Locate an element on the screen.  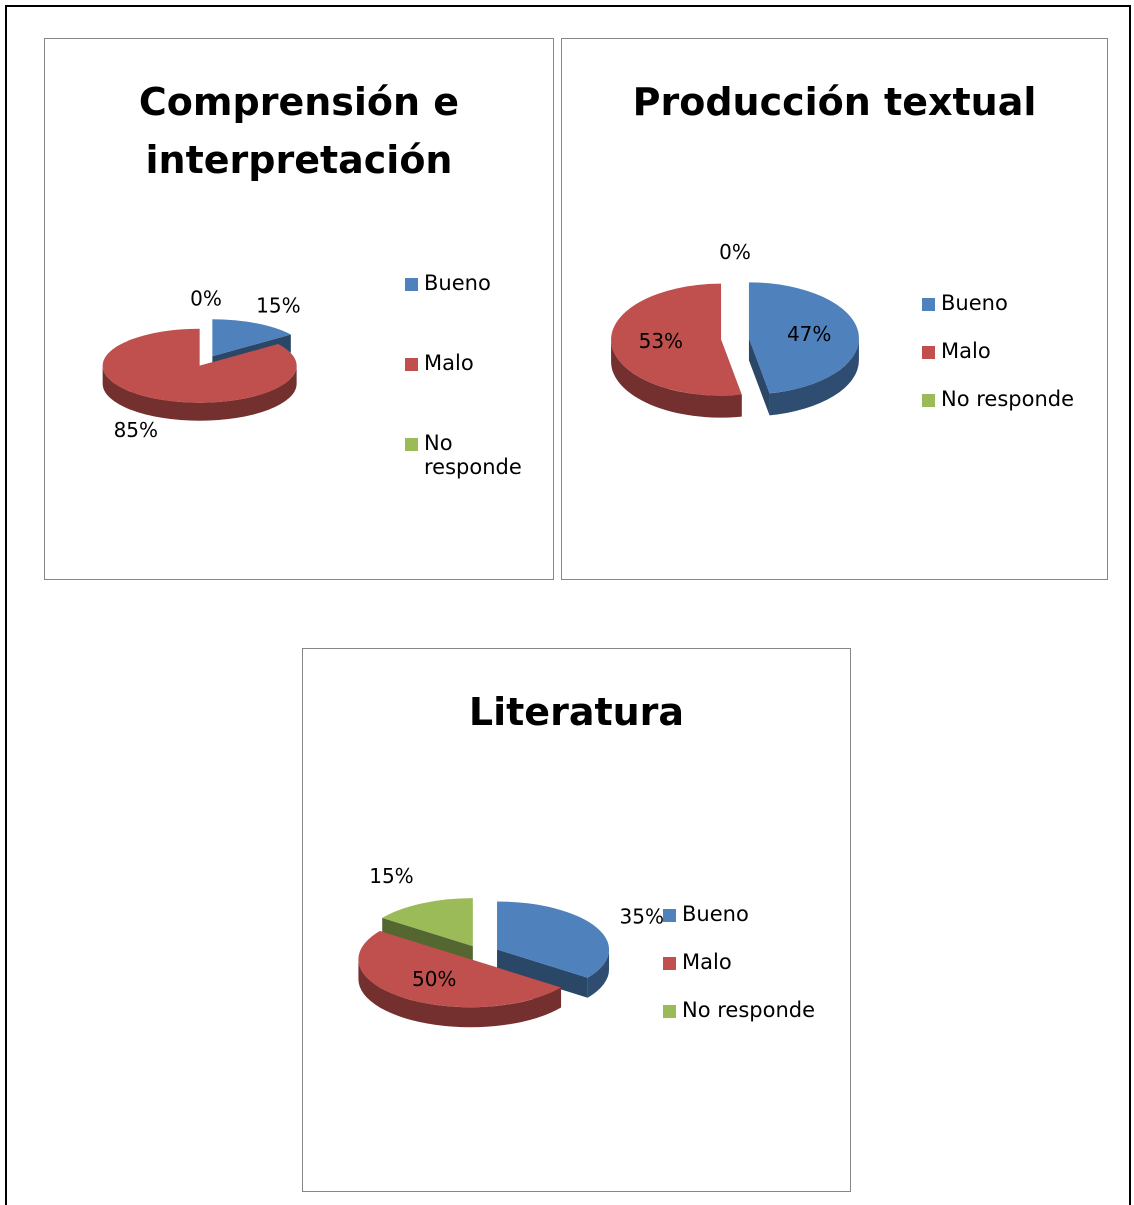
frame-right is located at coordinates (1130, 605).